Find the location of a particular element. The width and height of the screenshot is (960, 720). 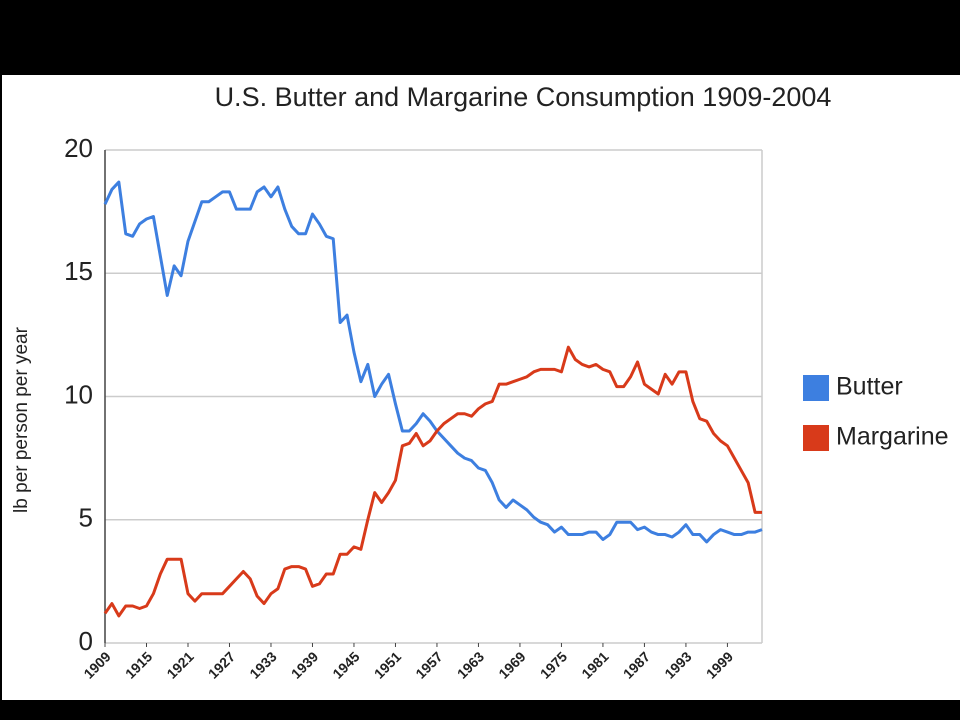

y-tick-label: 10 is located at coordinates (78, 394).